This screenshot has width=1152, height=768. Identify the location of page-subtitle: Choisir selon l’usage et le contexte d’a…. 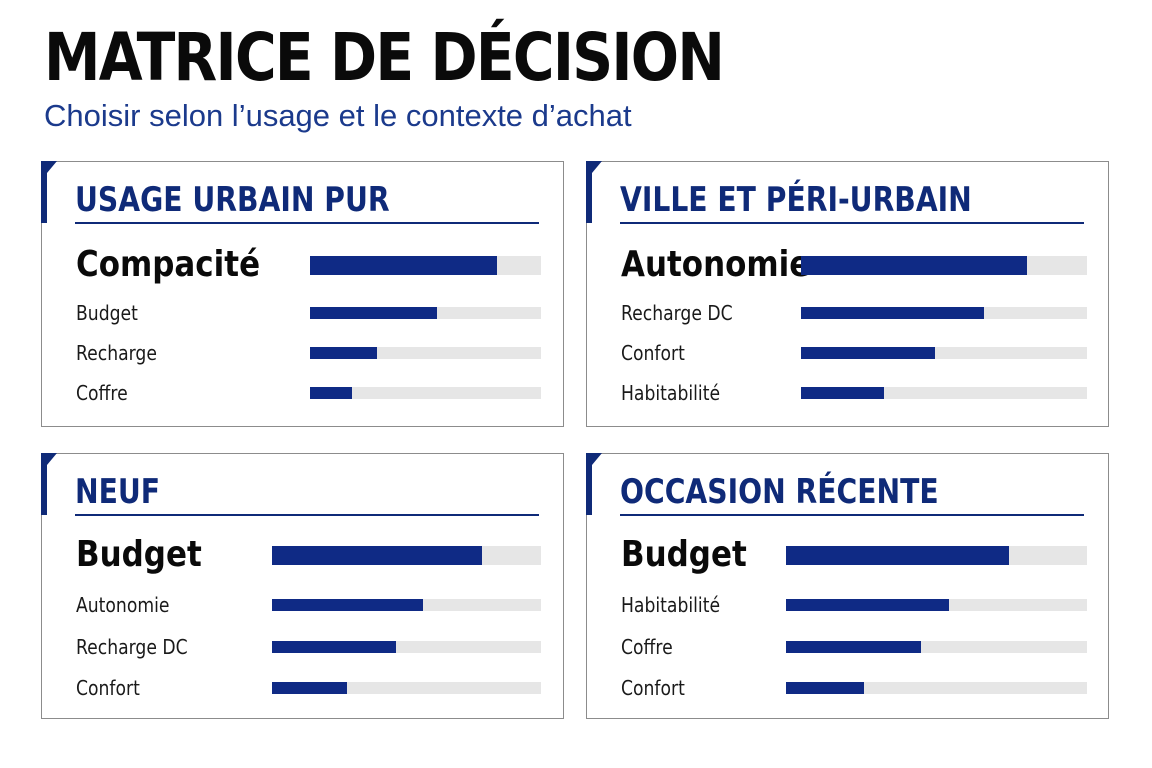
(338, 115).